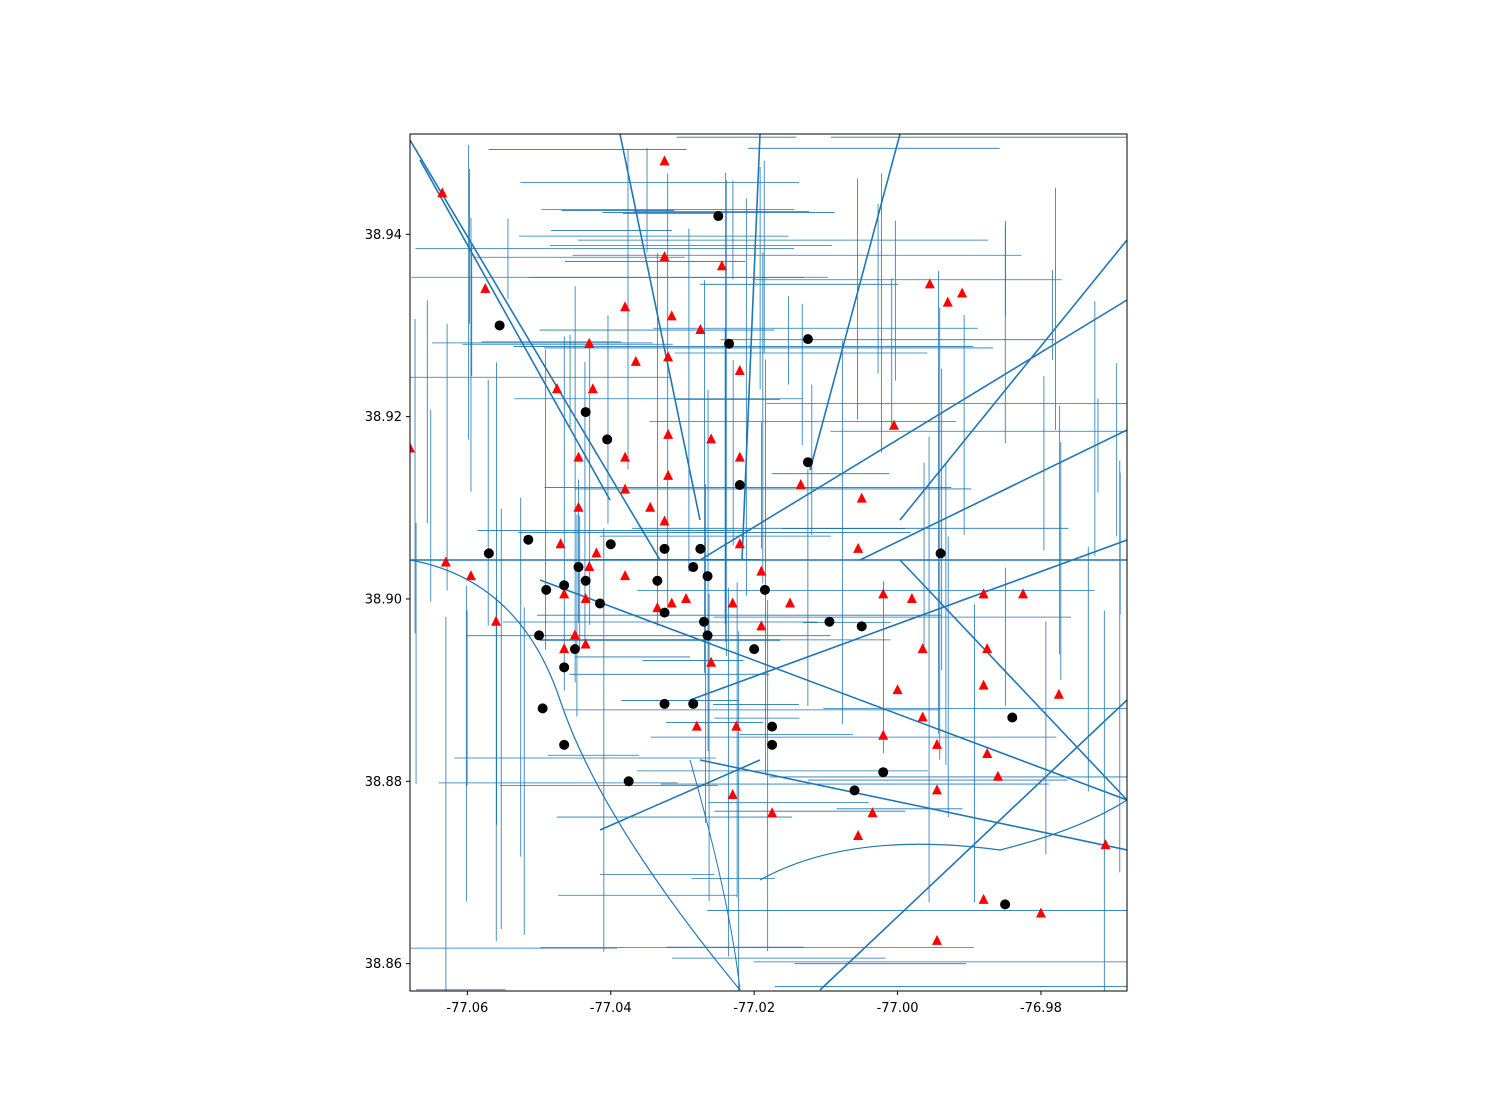  What do you see at coordinates (383, 964) in the screenshot?
I see `y-tick-label: 38.86` at bounding box center [383, 964].